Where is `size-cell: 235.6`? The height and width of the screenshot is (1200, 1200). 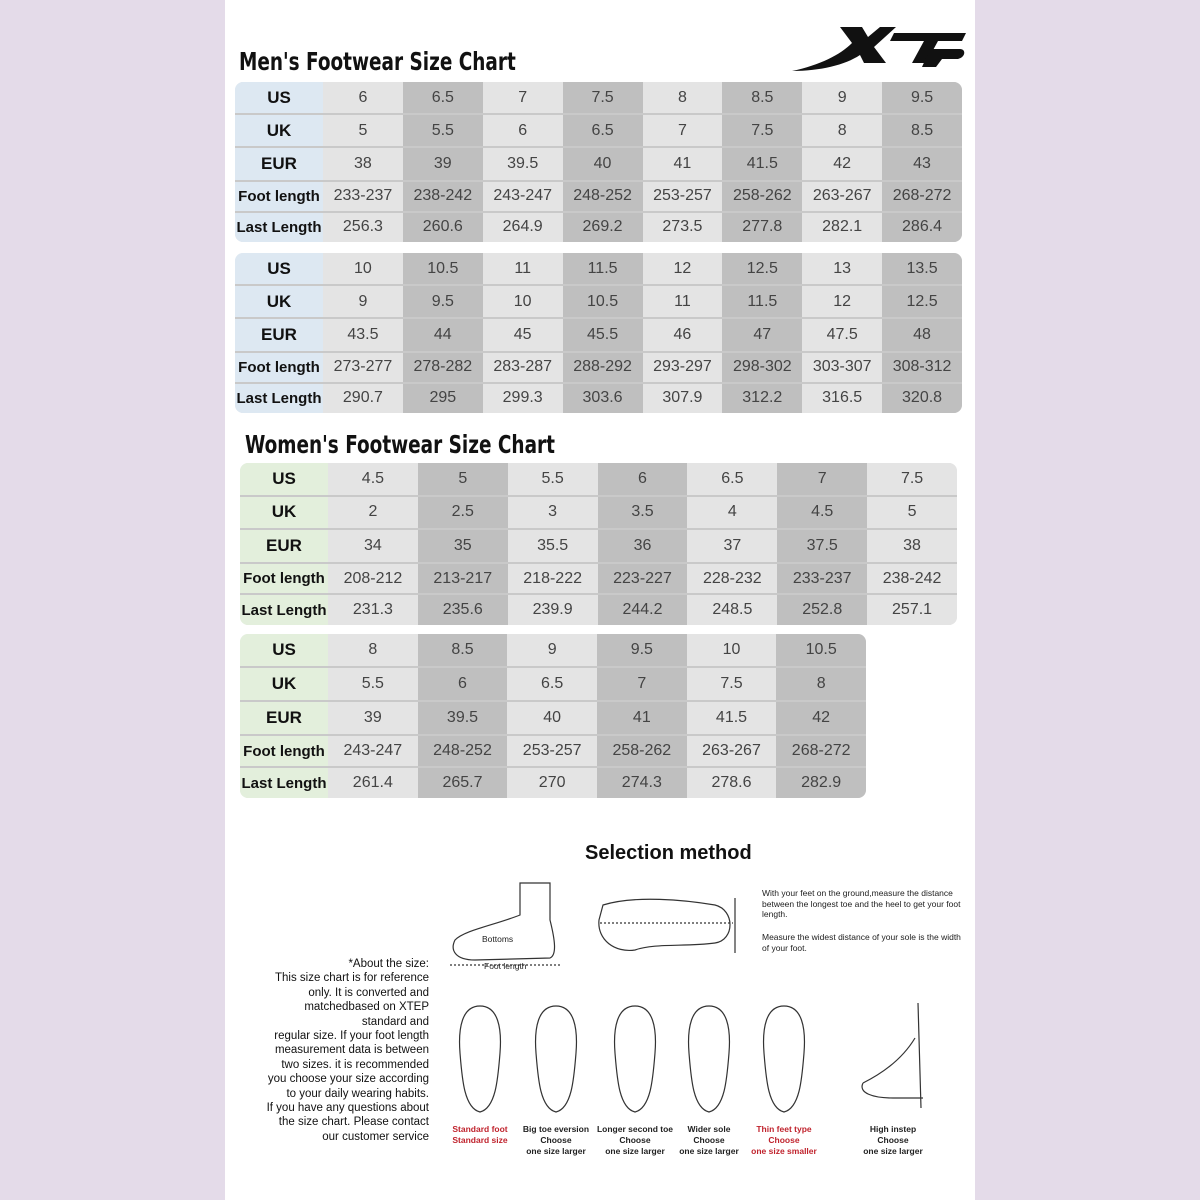 size-cell: 235.6 is located at coordinates (462, 610).